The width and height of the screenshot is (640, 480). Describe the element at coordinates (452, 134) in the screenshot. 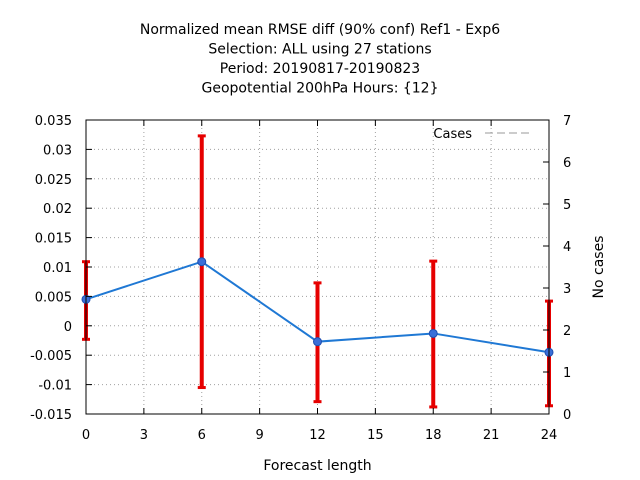

I see `legend-label-cases: Cases` at that location.